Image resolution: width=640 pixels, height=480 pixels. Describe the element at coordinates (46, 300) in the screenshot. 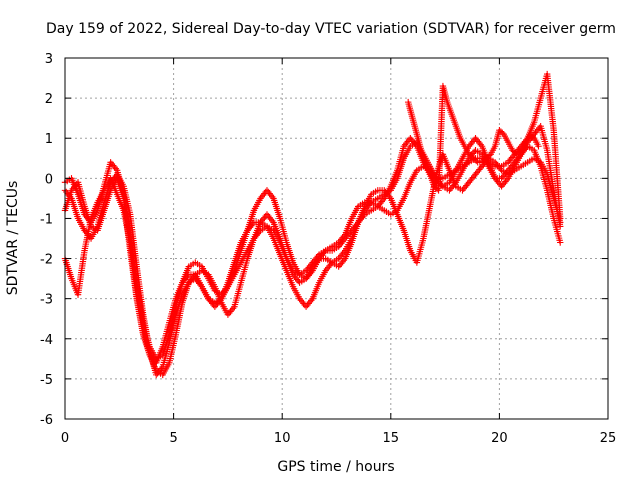

I see `y-tick-label: -3` at that location.